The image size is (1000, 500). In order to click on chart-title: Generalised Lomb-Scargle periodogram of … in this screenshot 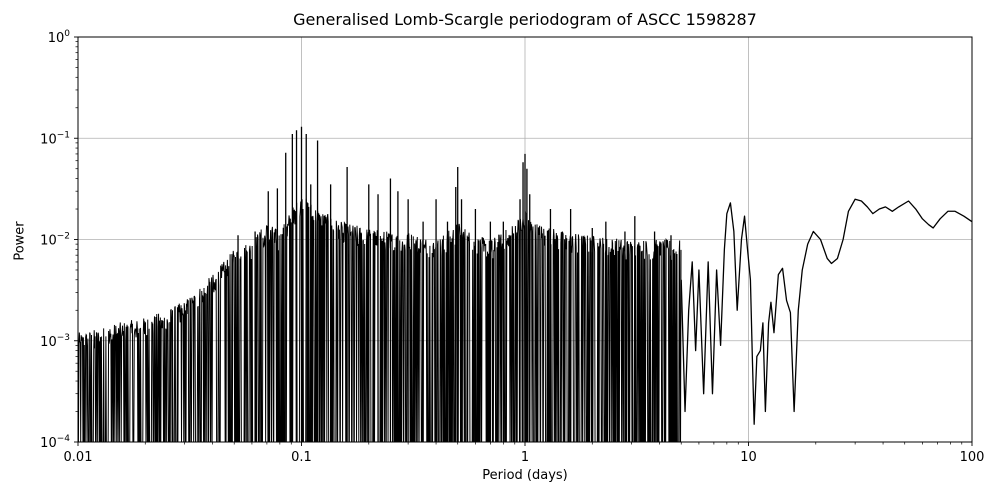, I will do `click(525, 19)`.